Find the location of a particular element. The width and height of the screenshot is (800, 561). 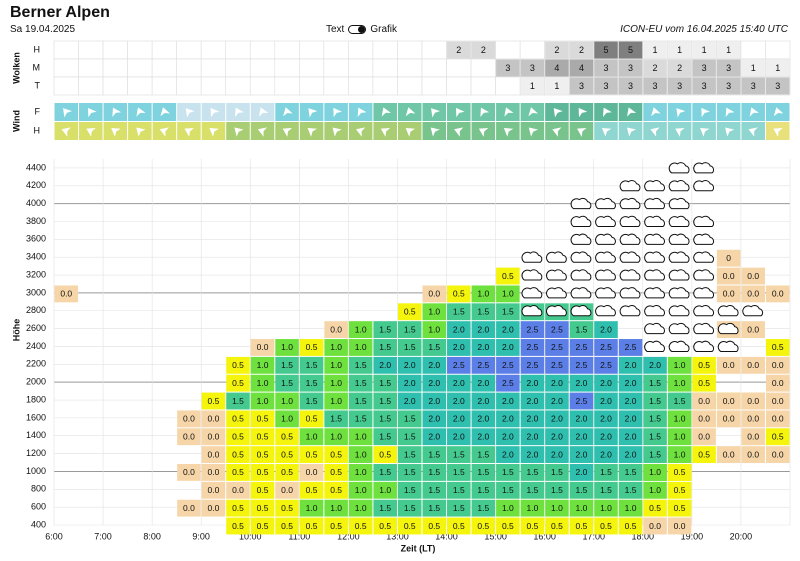

forecast-date: Sa 19.04.2025 is located at coordinates (43, 29).